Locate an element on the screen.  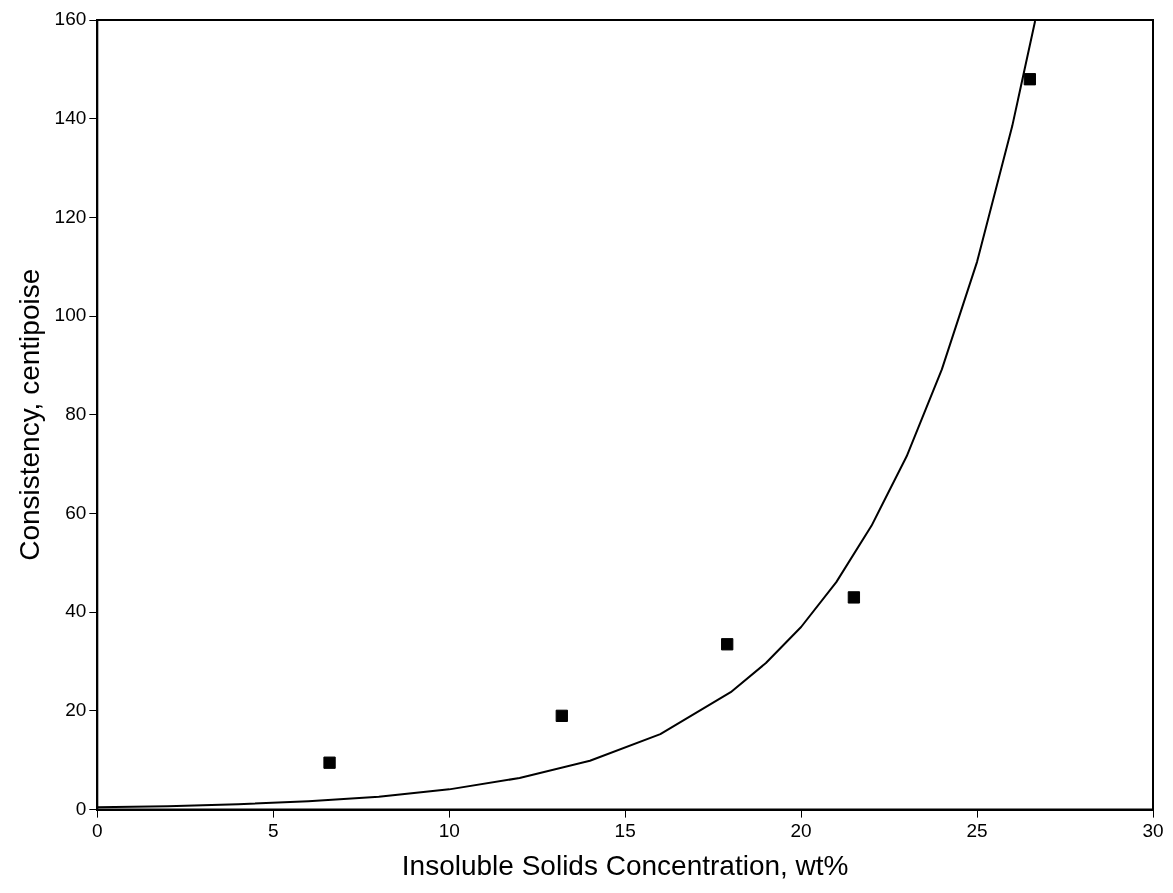
y-tick-label: 120 is located at coordinates (70, 216).